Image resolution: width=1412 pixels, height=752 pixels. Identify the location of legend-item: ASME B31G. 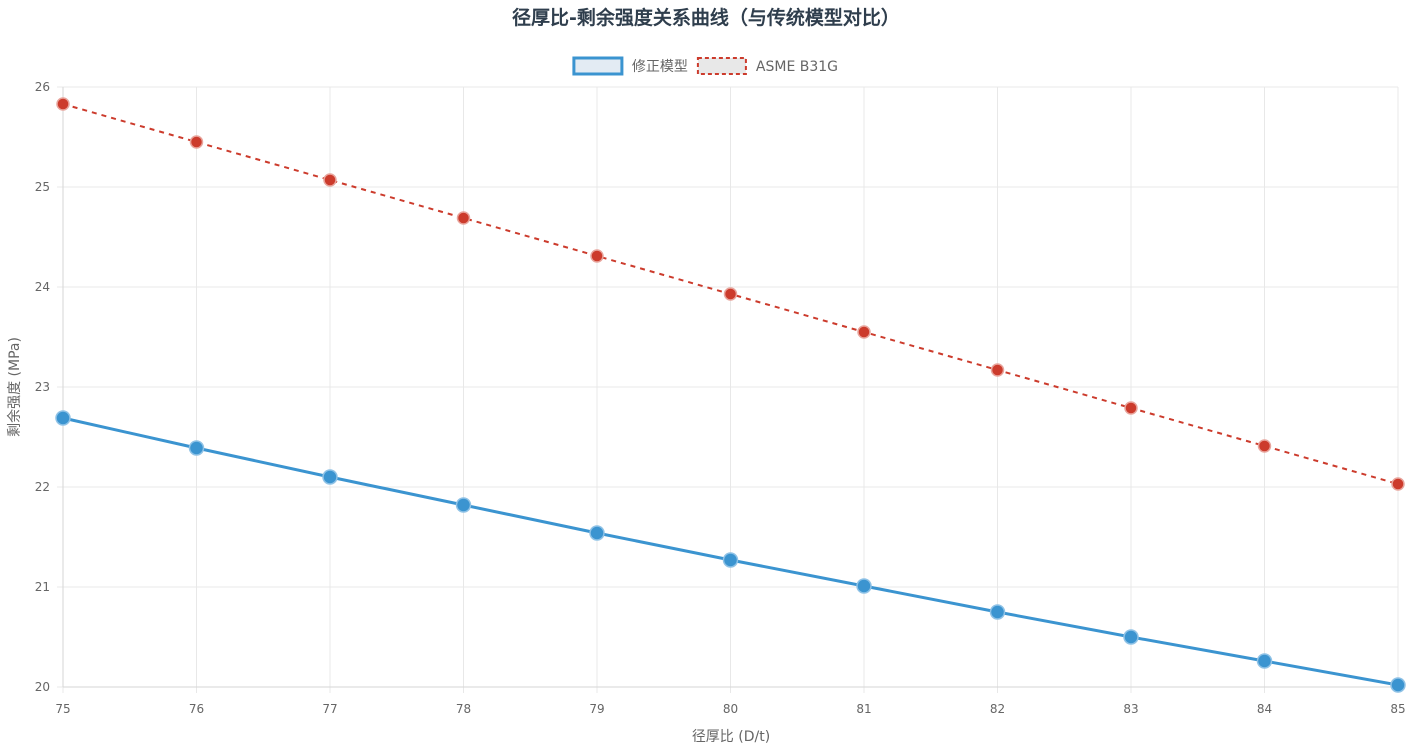
(767, 66).